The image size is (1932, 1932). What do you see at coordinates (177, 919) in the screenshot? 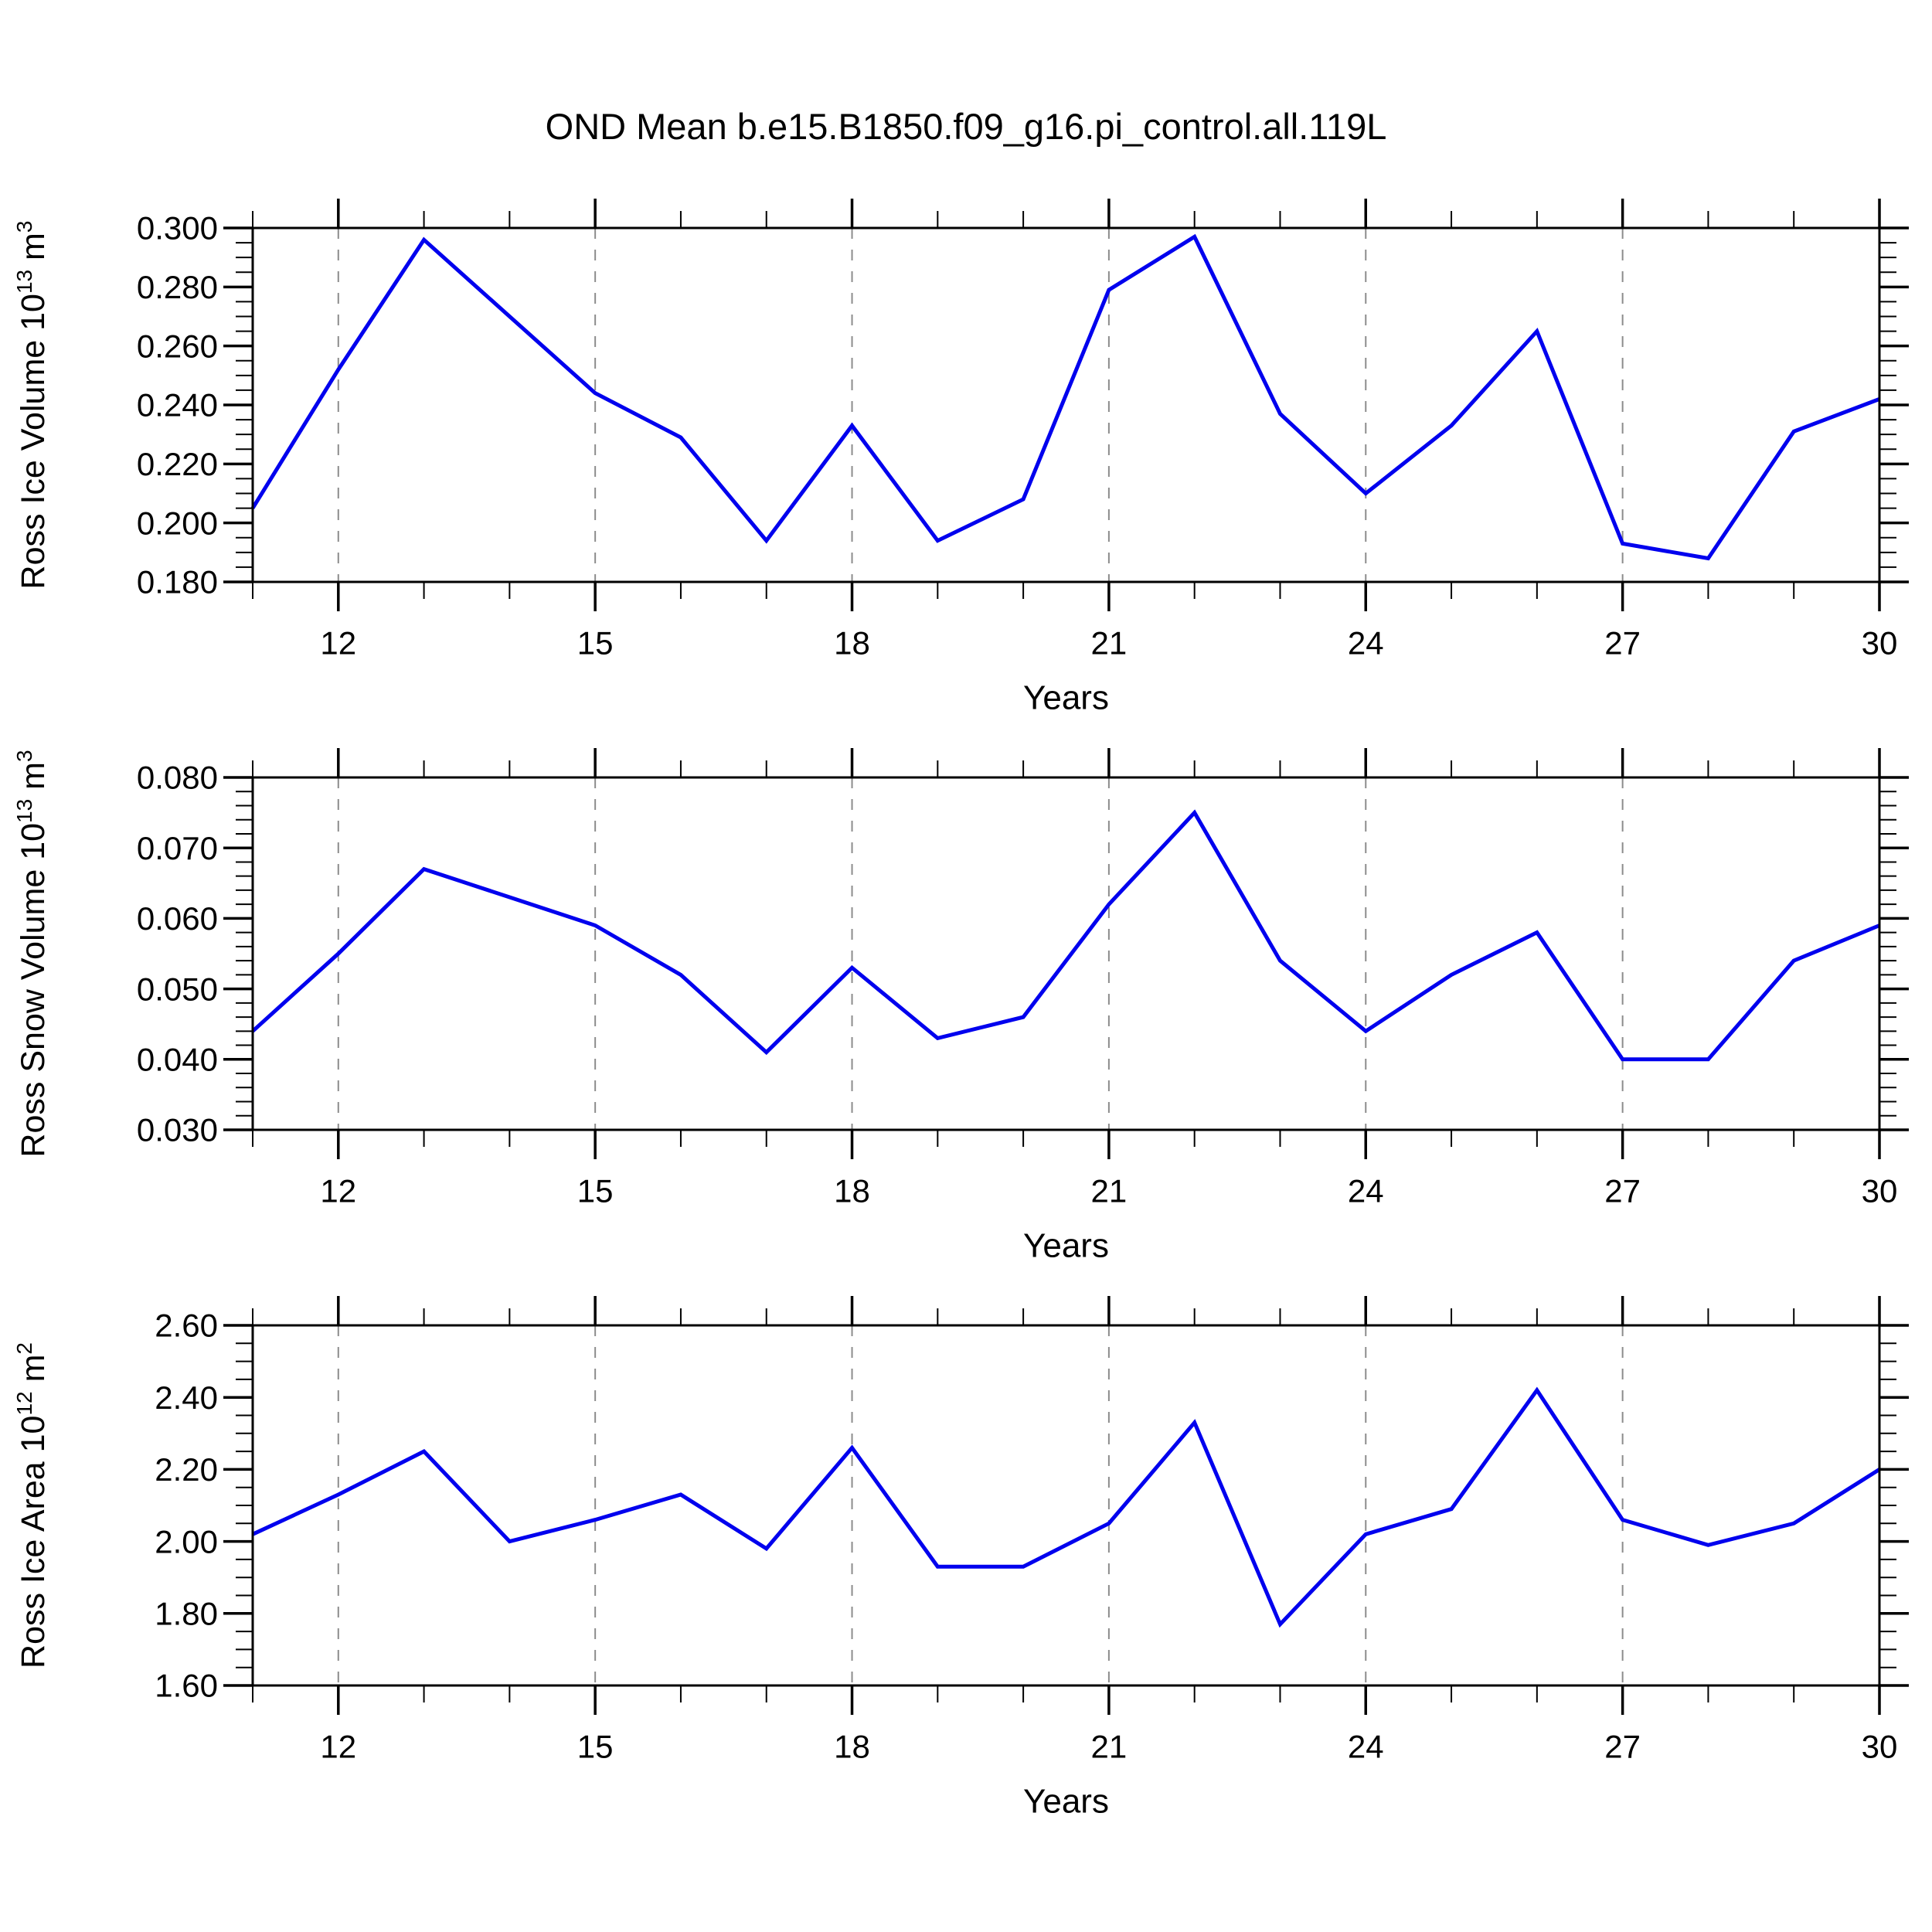
I see `y-tick-label: 0.060` at bounding box center [177, 919].